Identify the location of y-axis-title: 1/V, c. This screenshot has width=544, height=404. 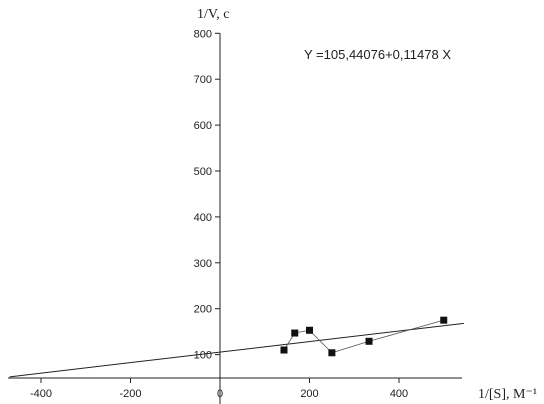
(213, 14).